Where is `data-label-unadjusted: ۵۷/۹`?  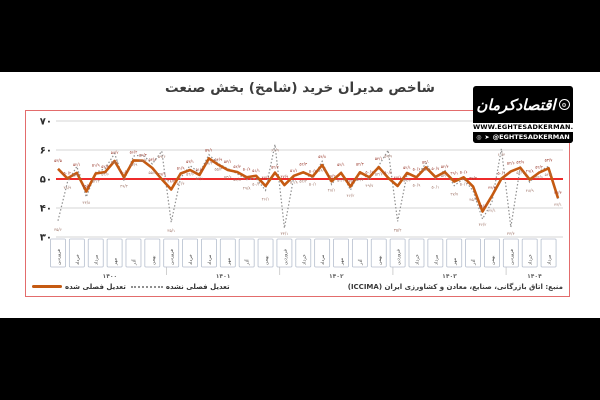
data-label-unadjusted: ۵۷/۹ is located at coordinates (134, 164).